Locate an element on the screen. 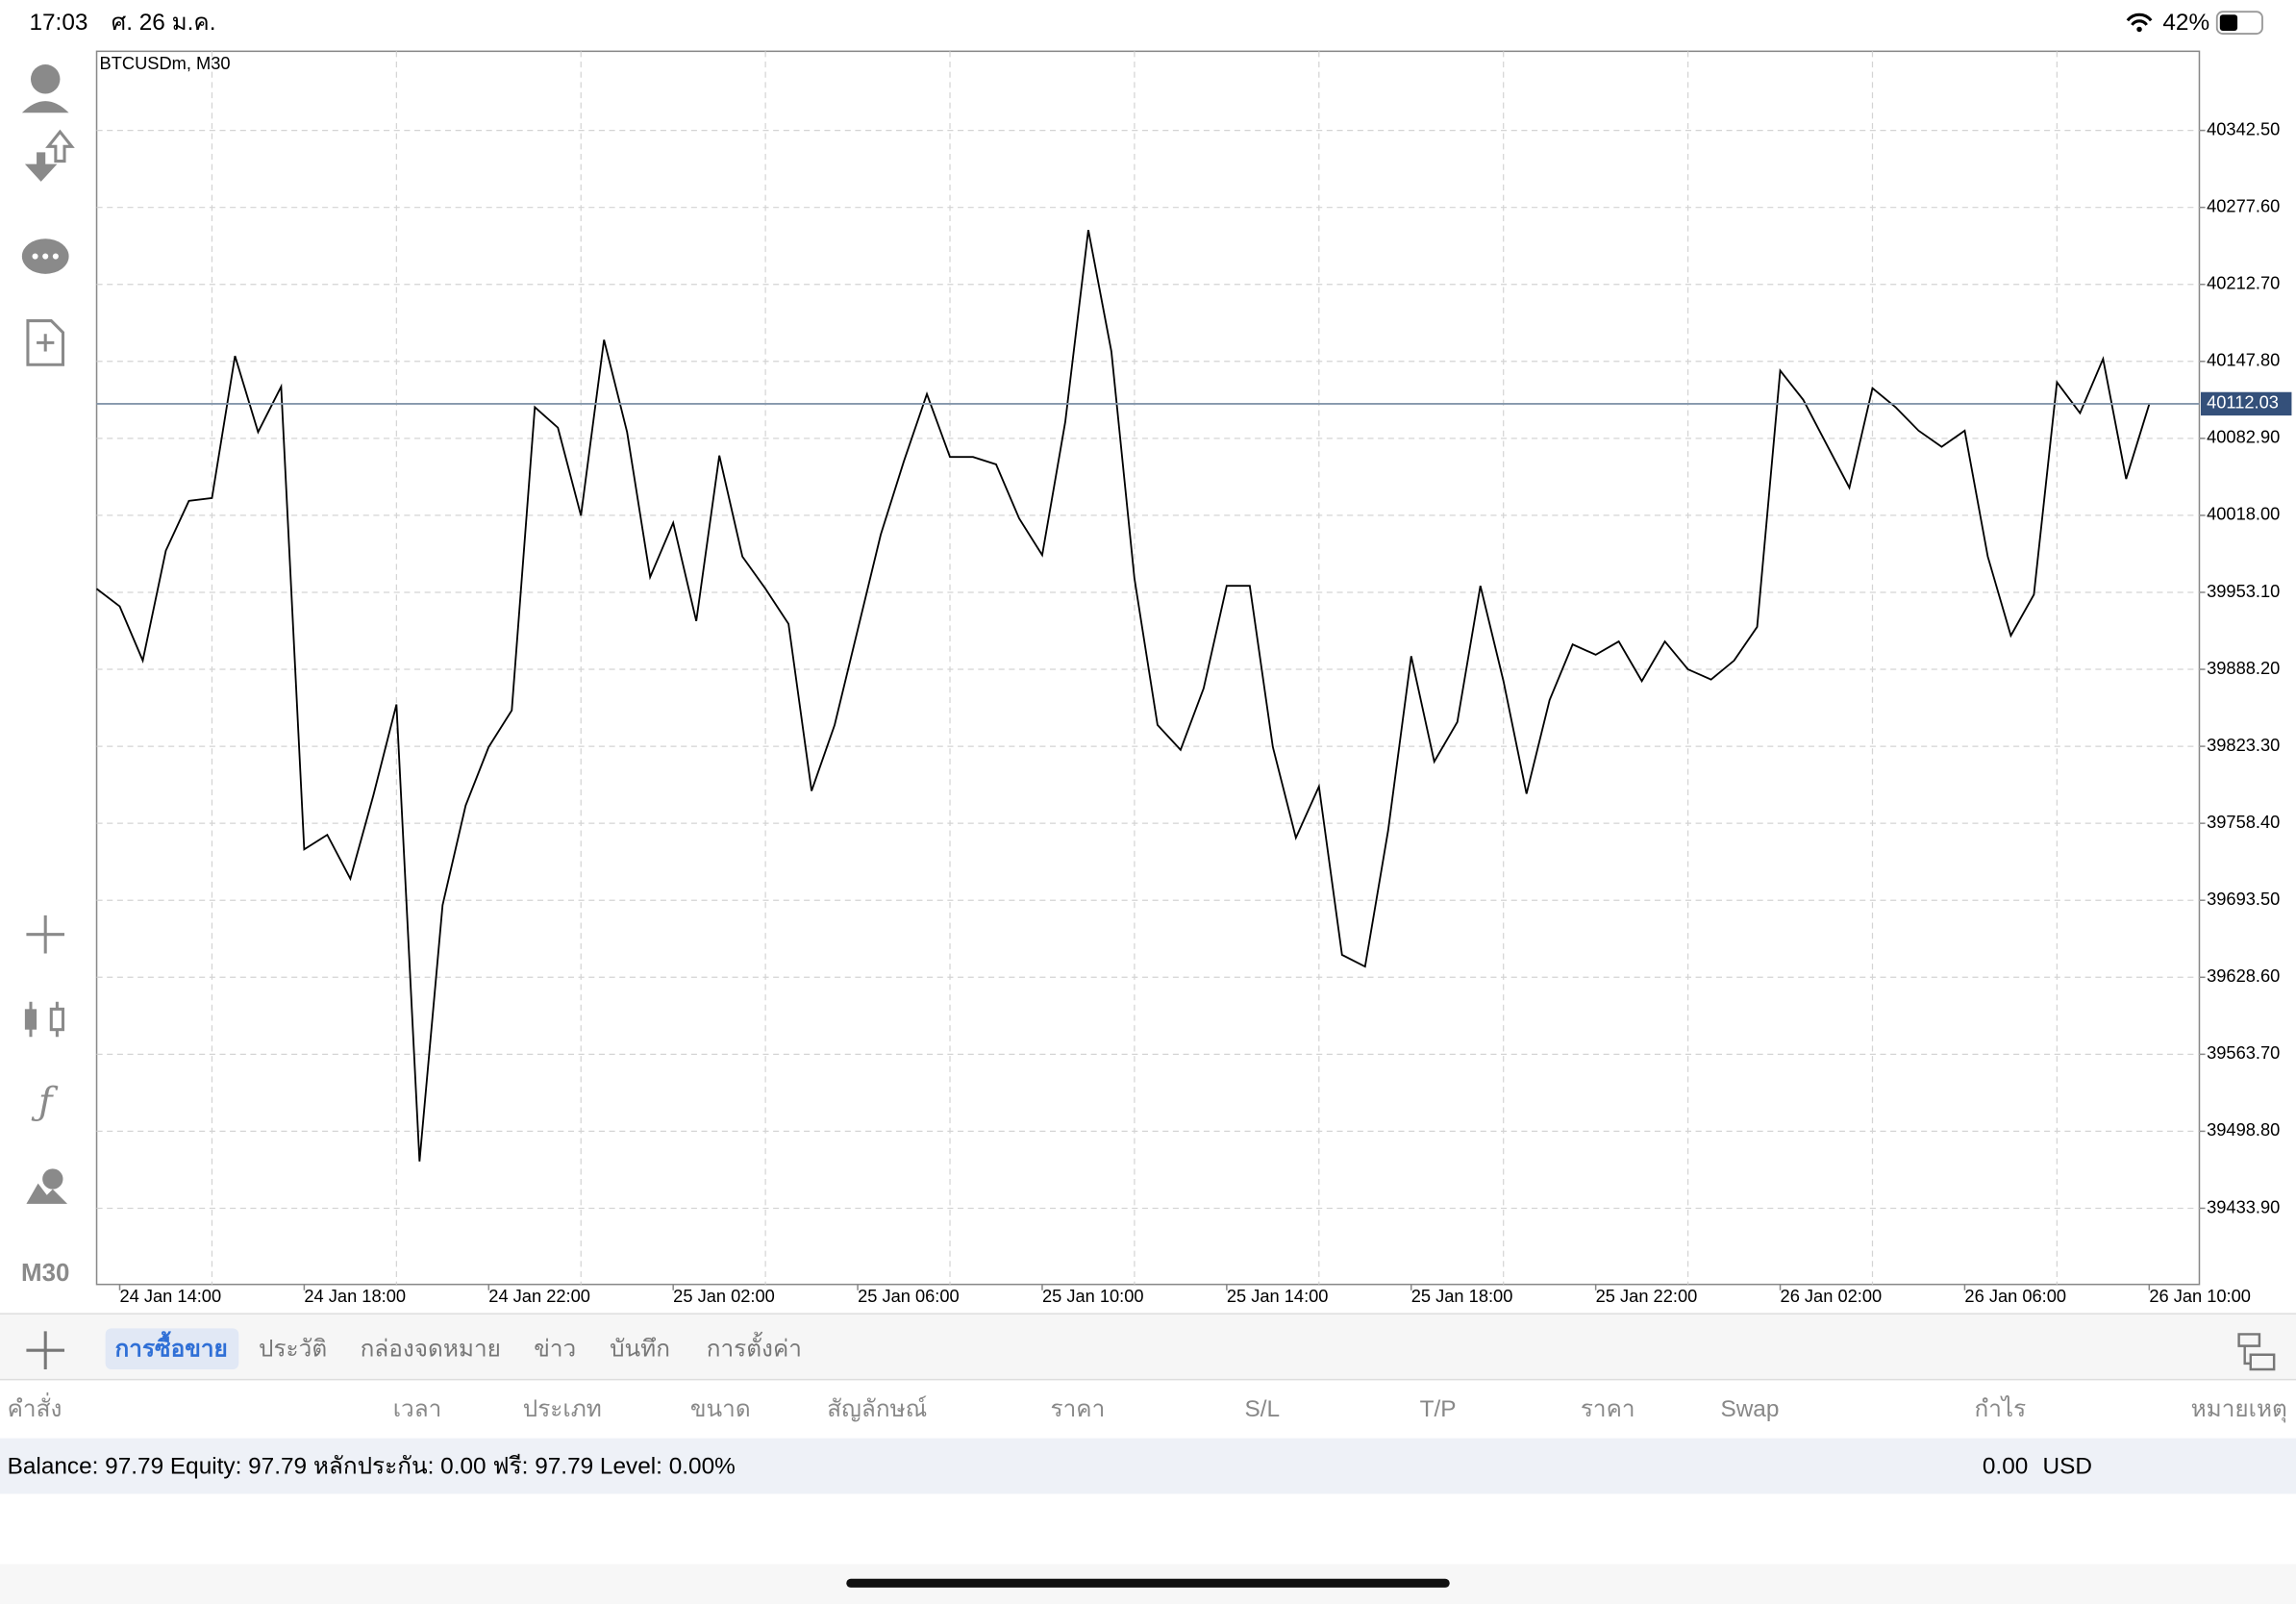 Image resolution: width=2296 pixels, height=1604 pixels. y-tick-label: 40342.50 is located at coordinates (2243, 128).